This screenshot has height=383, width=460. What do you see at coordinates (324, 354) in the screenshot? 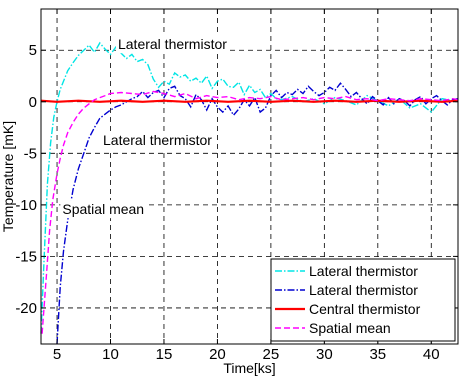
I see `x-tick-label: 30` at bounding box center [324, 354].